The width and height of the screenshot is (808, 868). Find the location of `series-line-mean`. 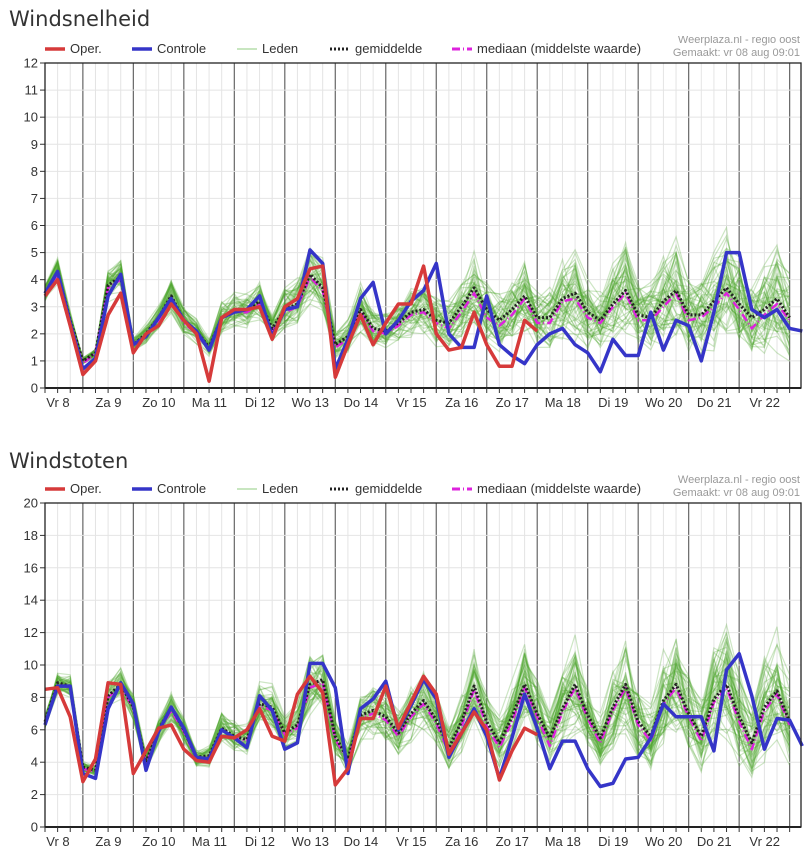

series-line-mean is located at coordinates (417, 316).